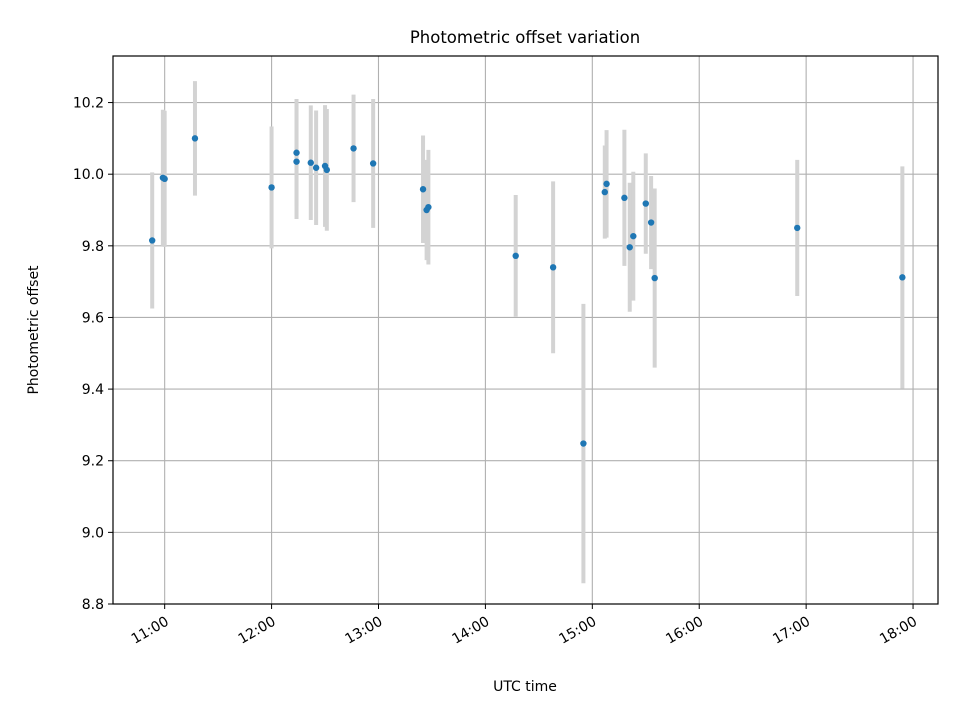 Image resolution: width=960 pixels, height=720 pixels. Describe the element at coordinates (93, 354) in the screenshot. I see `y-axis-ticks: 8.8 9.0 9.2 9.4 9.6 9.8 10.0 10.2` at that location.